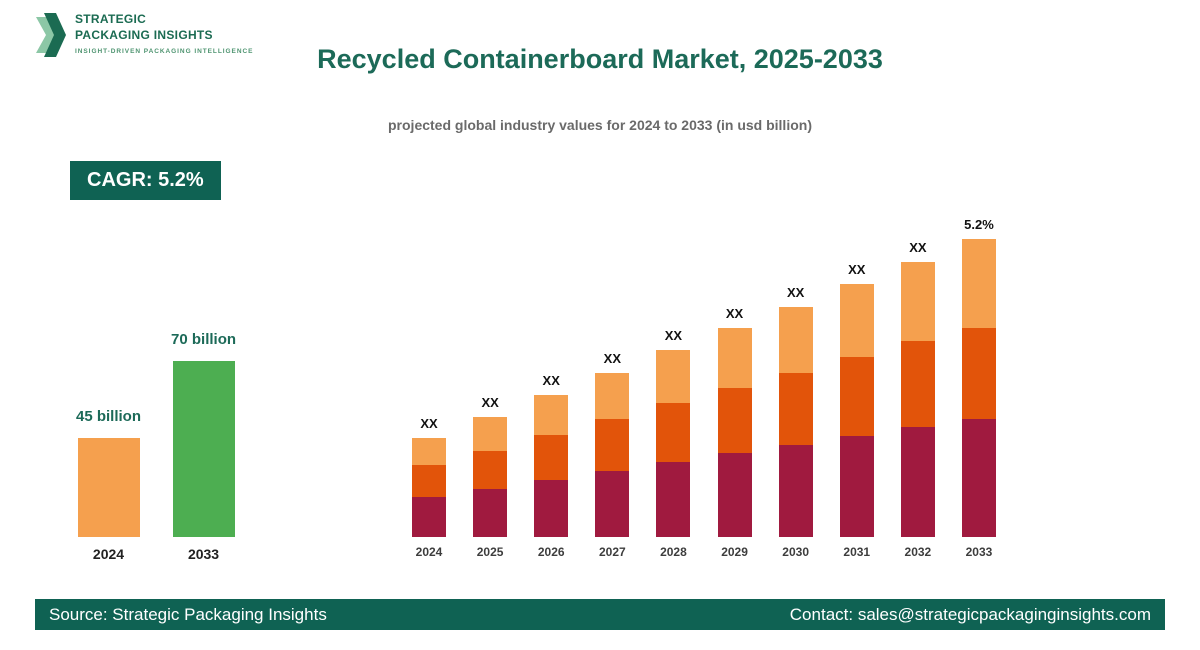 The image size is (1200, 650). Describe the element at coordinates (856, 396) in the screenshot. I see `projection-middle-segment-2031` at that location.